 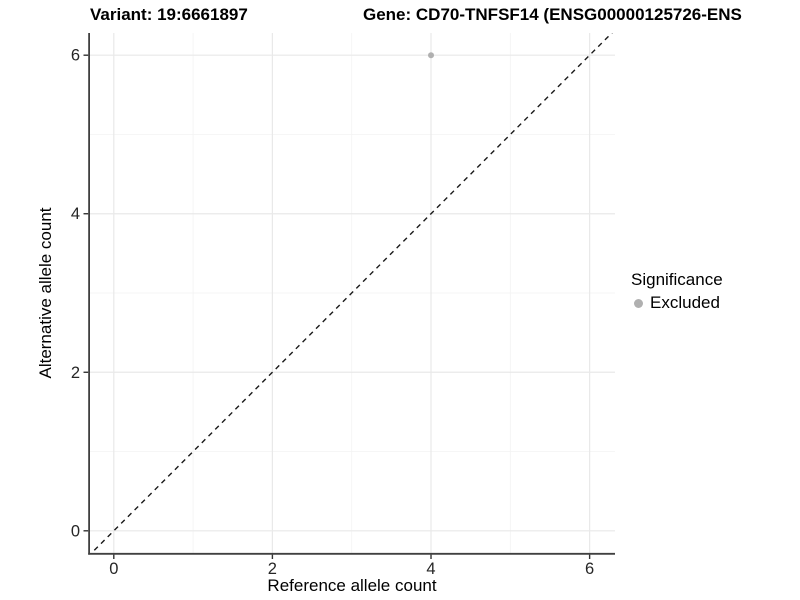 What do you see at coordinates (685, 302) in the screenshot?
I see `legend-item-label: Excluded` at bounding box center [685, 302].